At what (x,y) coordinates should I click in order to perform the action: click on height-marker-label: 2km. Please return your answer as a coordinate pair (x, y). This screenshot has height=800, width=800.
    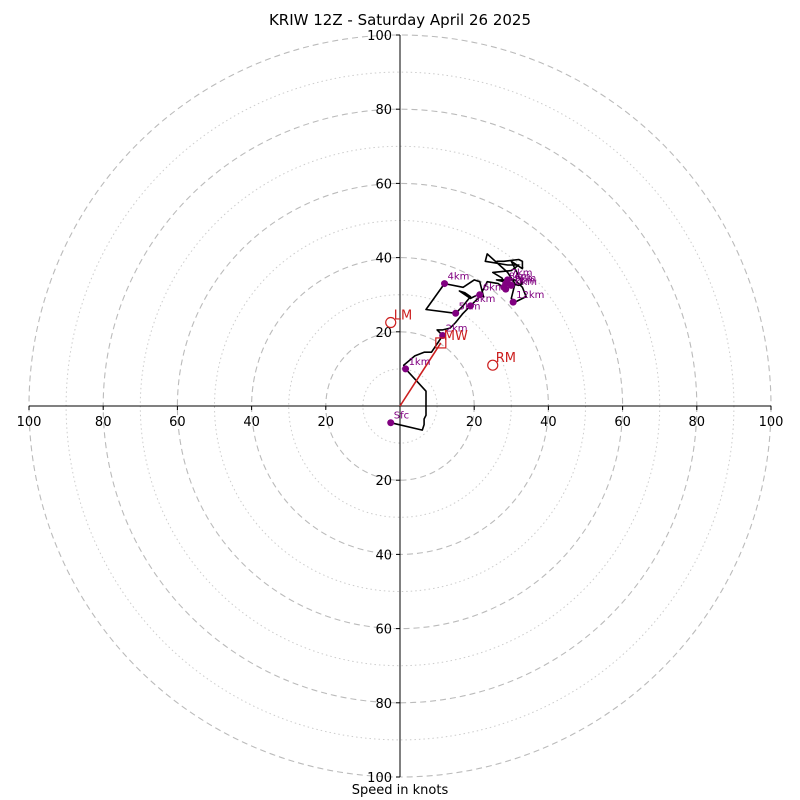
    Looking at the image, I should click on (457, 329).